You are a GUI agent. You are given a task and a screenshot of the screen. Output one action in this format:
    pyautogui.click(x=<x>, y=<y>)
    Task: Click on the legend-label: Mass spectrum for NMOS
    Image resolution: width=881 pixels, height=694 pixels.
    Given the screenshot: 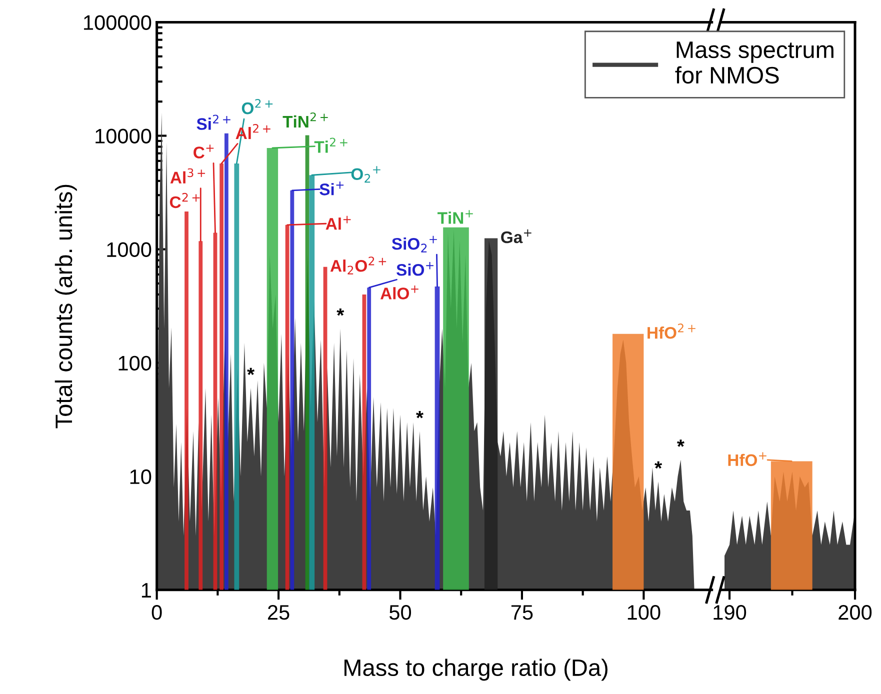 What is the action you would take?
    pyautogui.click(x=754, y=63)
    